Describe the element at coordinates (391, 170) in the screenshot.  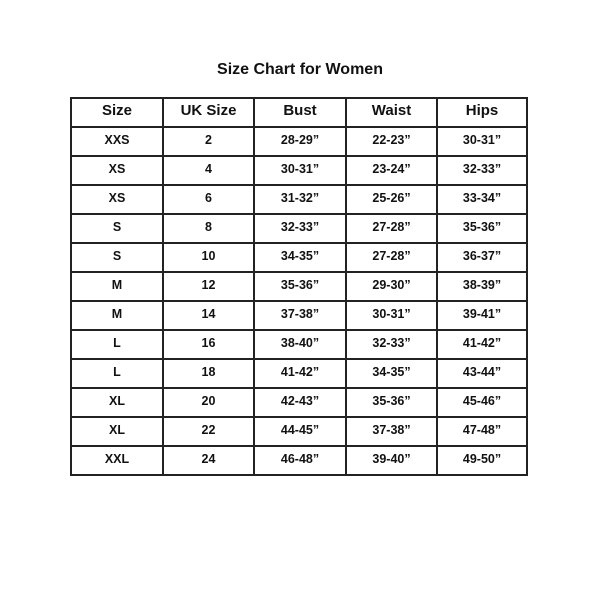
I see `cell-waist: 23-24”` at that location.